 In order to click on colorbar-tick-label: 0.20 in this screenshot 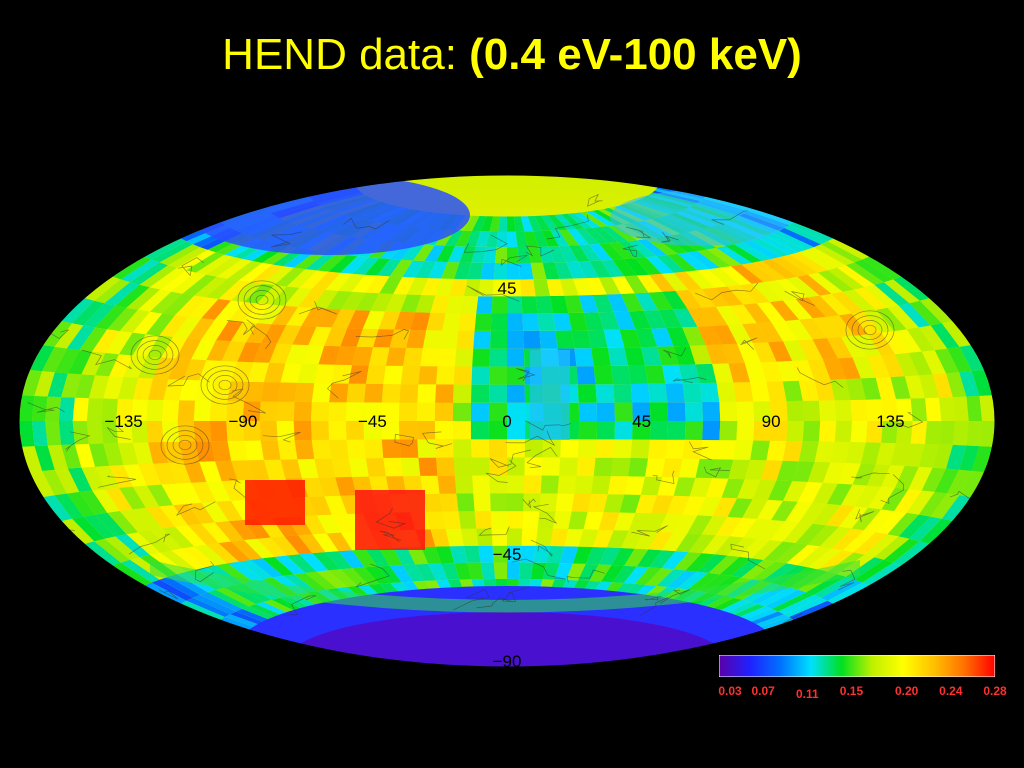, I will do `click(906, 691)`.